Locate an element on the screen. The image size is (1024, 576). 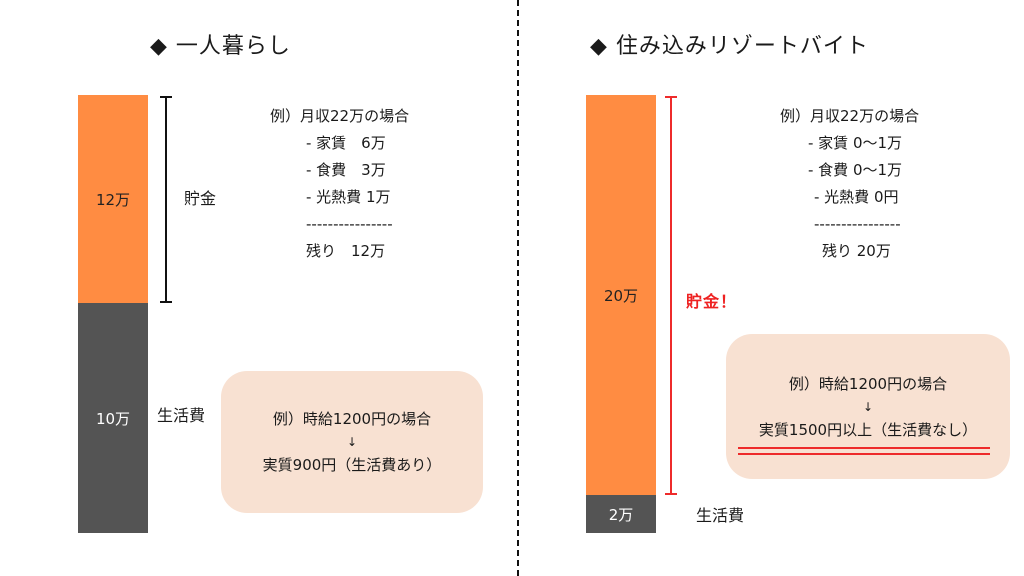
left-example-line-3: - 食費 3万 is located at coordinates (346, 170).